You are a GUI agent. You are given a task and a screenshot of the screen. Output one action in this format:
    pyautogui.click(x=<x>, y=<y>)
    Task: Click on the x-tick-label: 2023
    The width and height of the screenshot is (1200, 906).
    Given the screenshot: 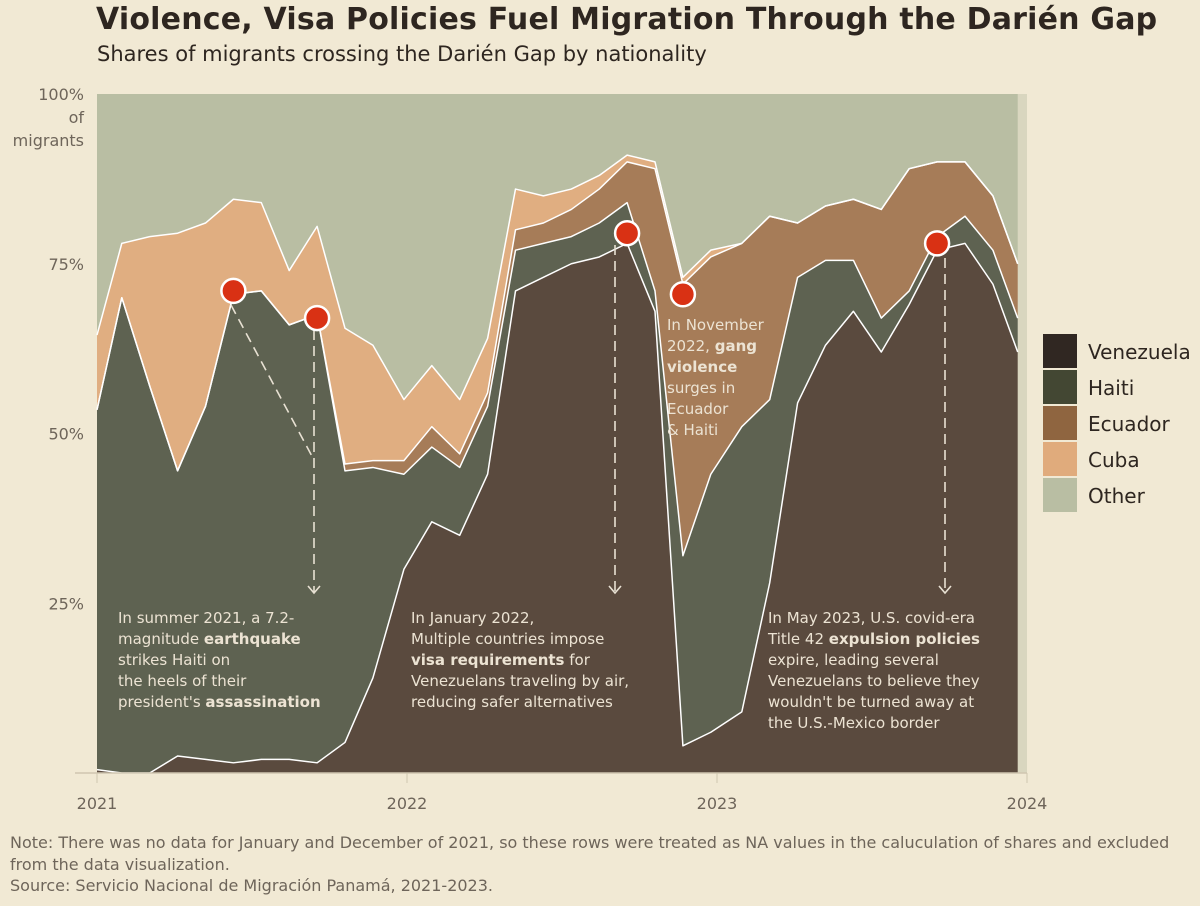 What is the action you would take?
    pyautogui.click(x=717, y=803)
    